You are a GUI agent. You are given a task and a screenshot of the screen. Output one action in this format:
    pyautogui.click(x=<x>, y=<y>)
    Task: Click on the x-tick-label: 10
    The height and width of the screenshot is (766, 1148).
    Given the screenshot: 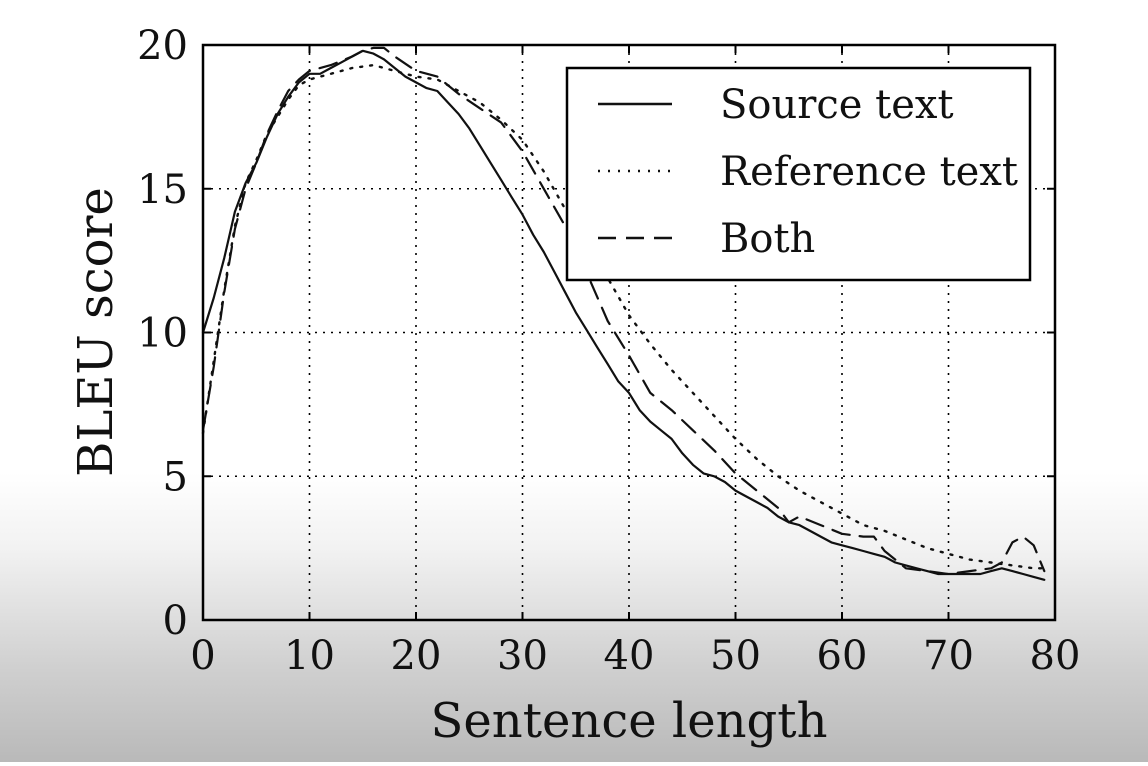 What is the action you would take?
    pyautogui.click(x=309, y=656)
    